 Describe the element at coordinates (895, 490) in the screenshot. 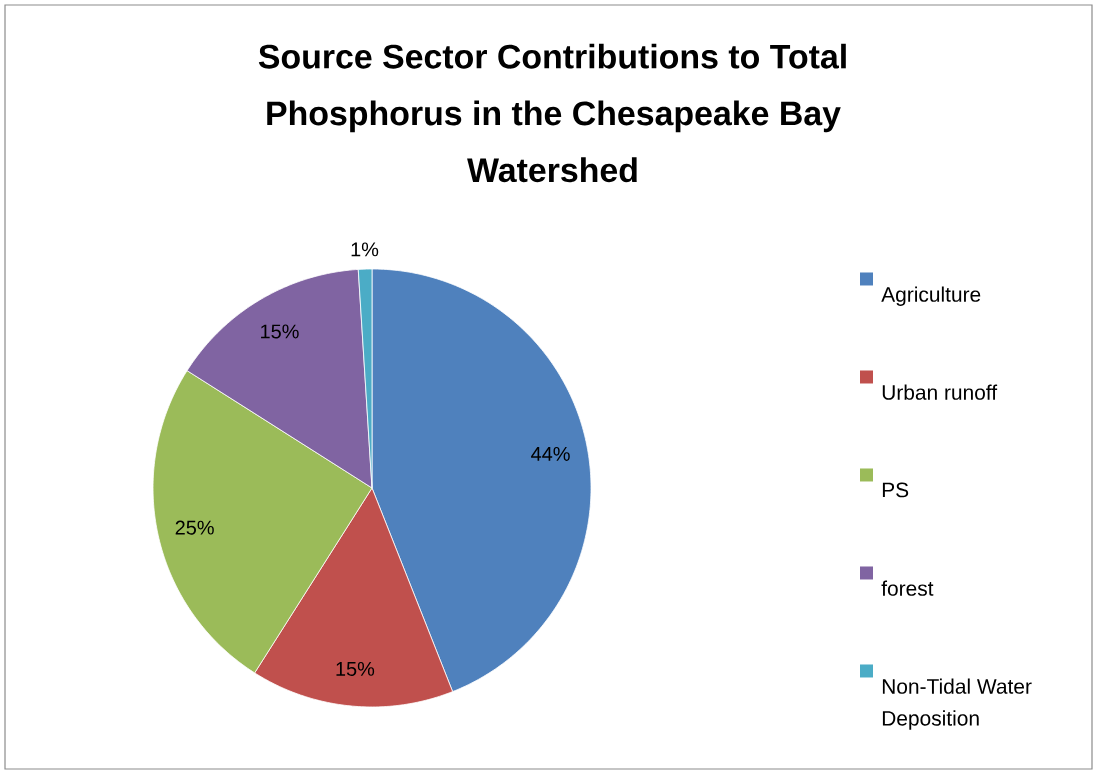

I see `legend-label: PS` at that location.